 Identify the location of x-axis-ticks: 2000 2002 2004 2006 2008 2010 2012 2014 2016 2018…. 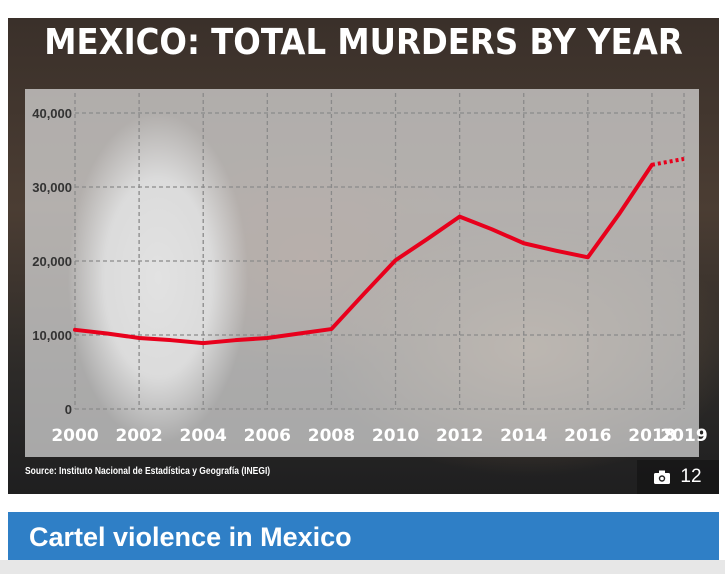
(379, 436).